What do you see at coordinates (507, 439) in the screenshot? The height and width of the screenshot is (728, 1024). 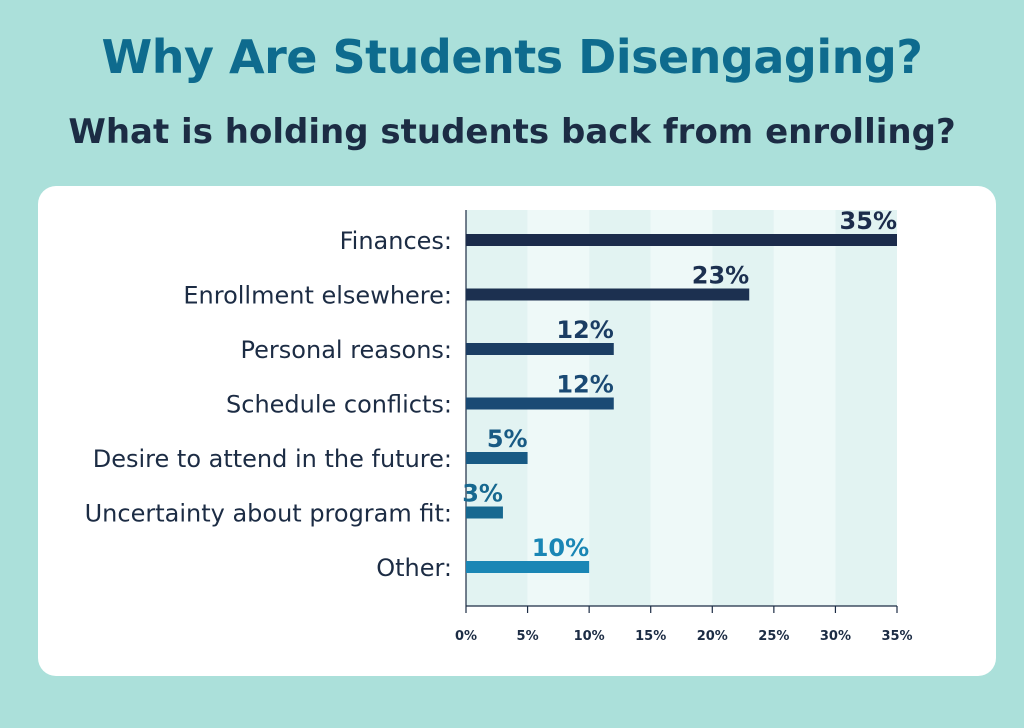 I see `value-label: 5%` at bounding box center [507, 439].